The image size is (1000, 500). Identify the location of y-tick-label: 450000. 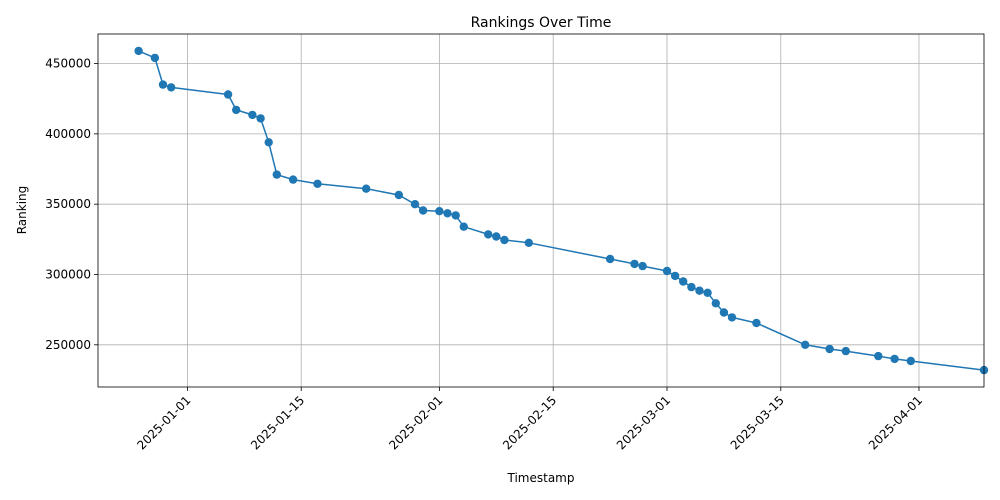
(68, 64).